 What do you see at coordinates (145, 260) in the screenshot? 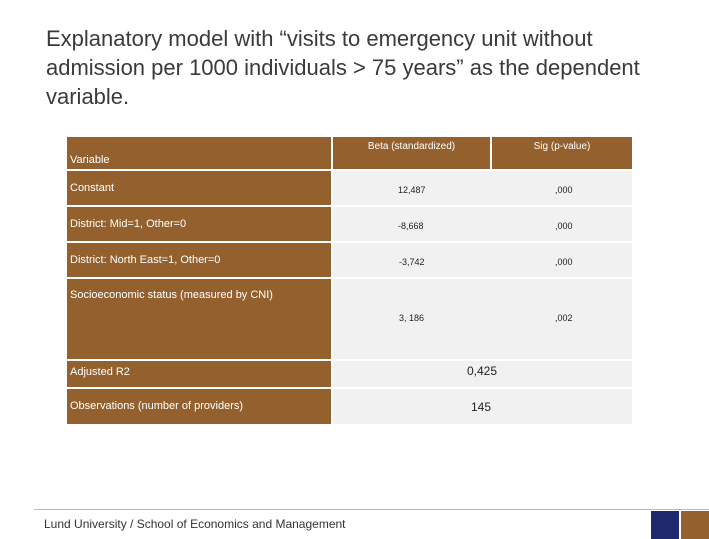
I see `row-label: District: North East=1, Other=0` at bounding box center [145, 260].